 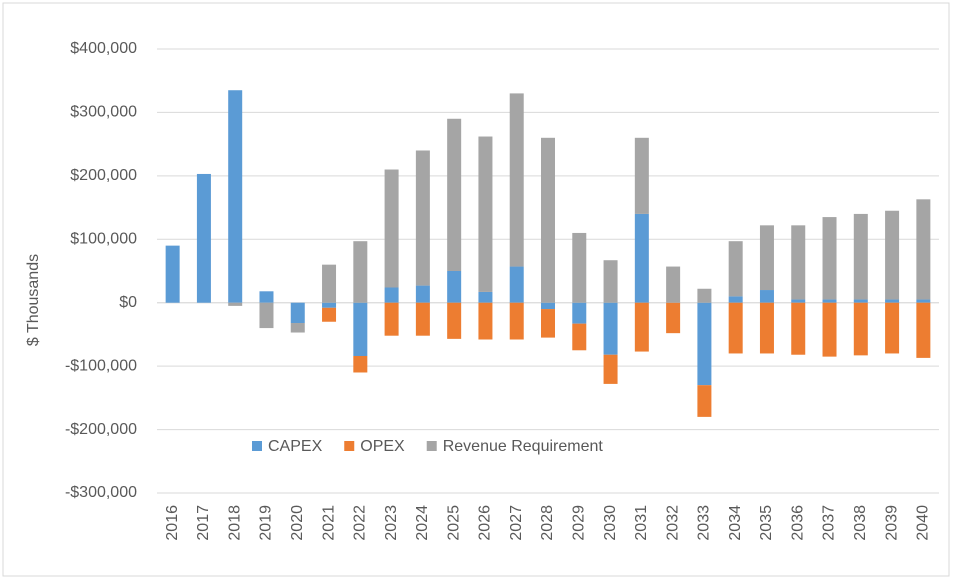 I want to click on x-tick-label: 2038, so click(x=860, y=523).